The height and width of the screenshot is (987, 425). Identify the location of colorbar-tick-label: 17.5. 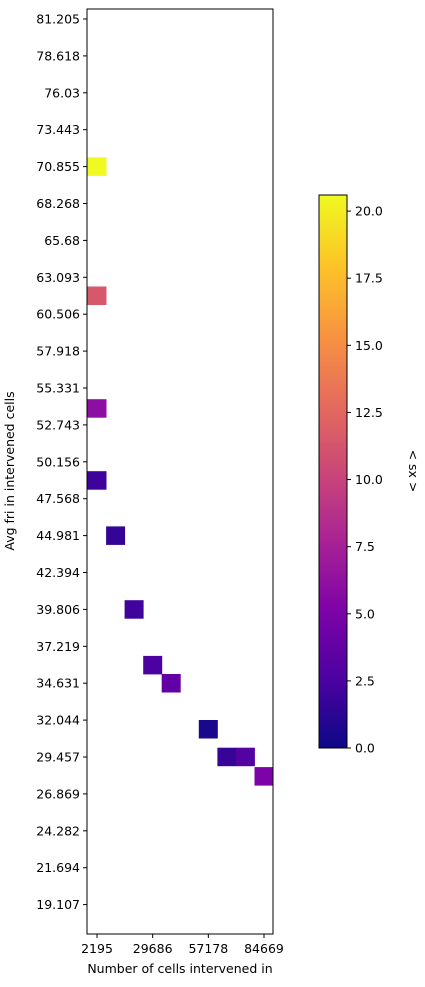
(369, 278).